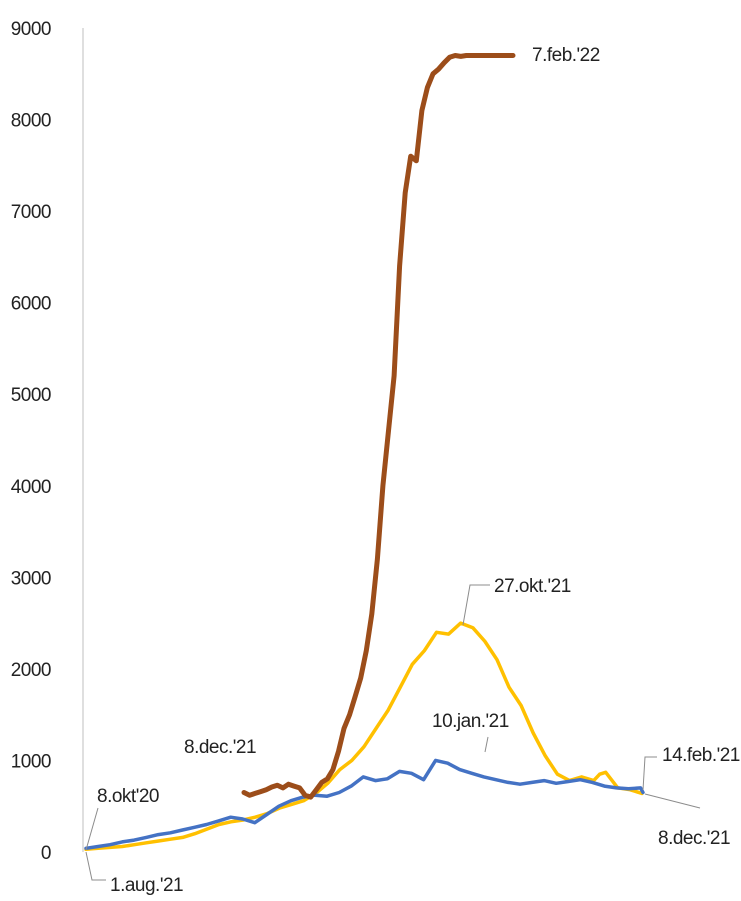 The image size is (741, 901). What do you see at coordinates (672, 801) in the screenshot?
I see `leader-yellow-end` at bounding box center [672, 801].